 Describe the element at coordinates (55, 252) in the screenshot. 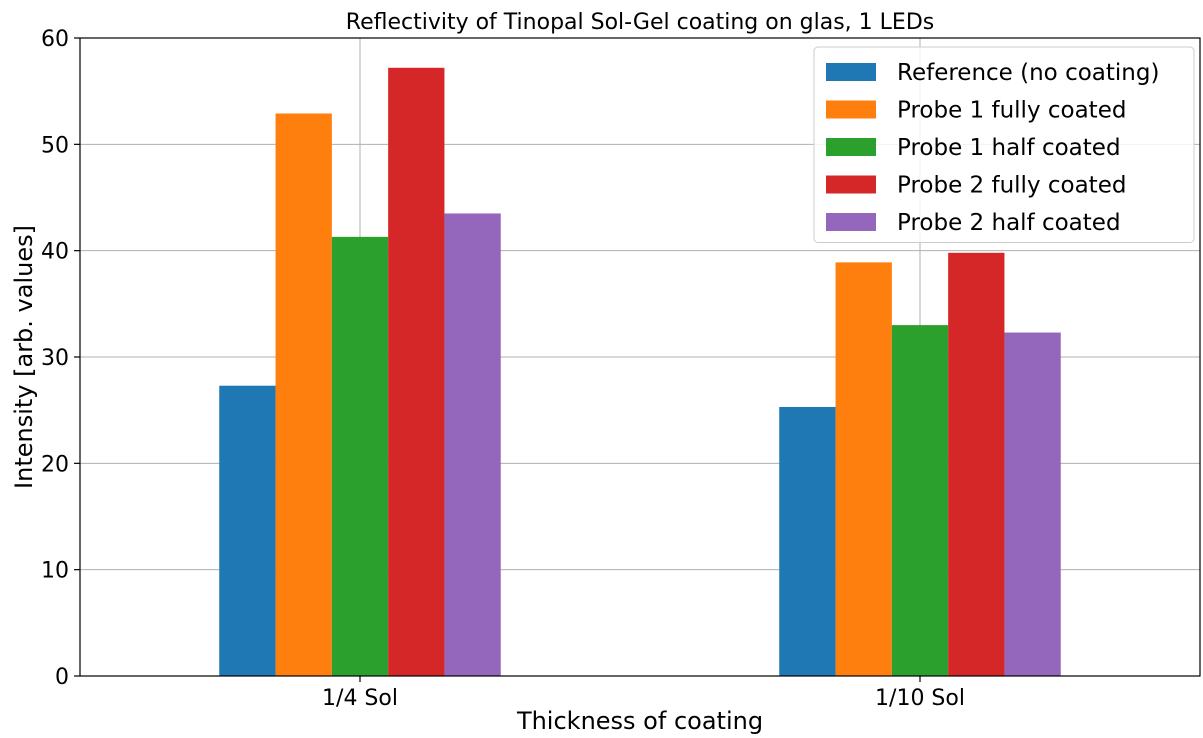

I see `y-tick-label: 40` at that location.